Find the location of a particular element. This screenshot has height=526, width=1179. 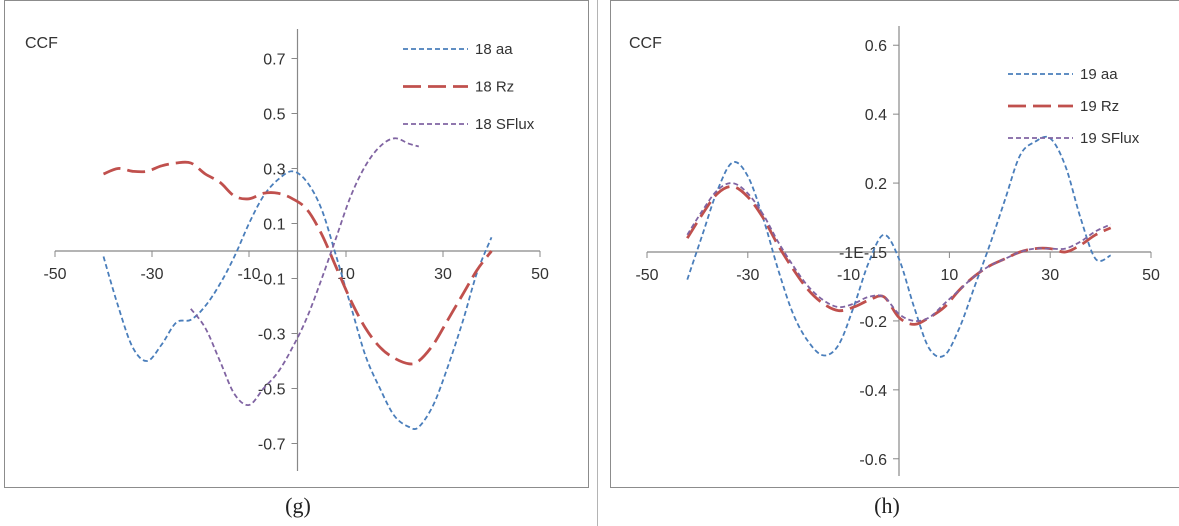

caption-g: (g) is located at coordinates (298, 505).